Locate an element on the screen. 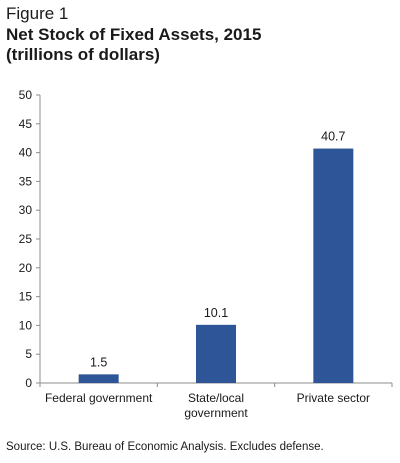 This screenshot has height=463, width=400. y-tick-label: 45 is located at coordinates (26, 124).